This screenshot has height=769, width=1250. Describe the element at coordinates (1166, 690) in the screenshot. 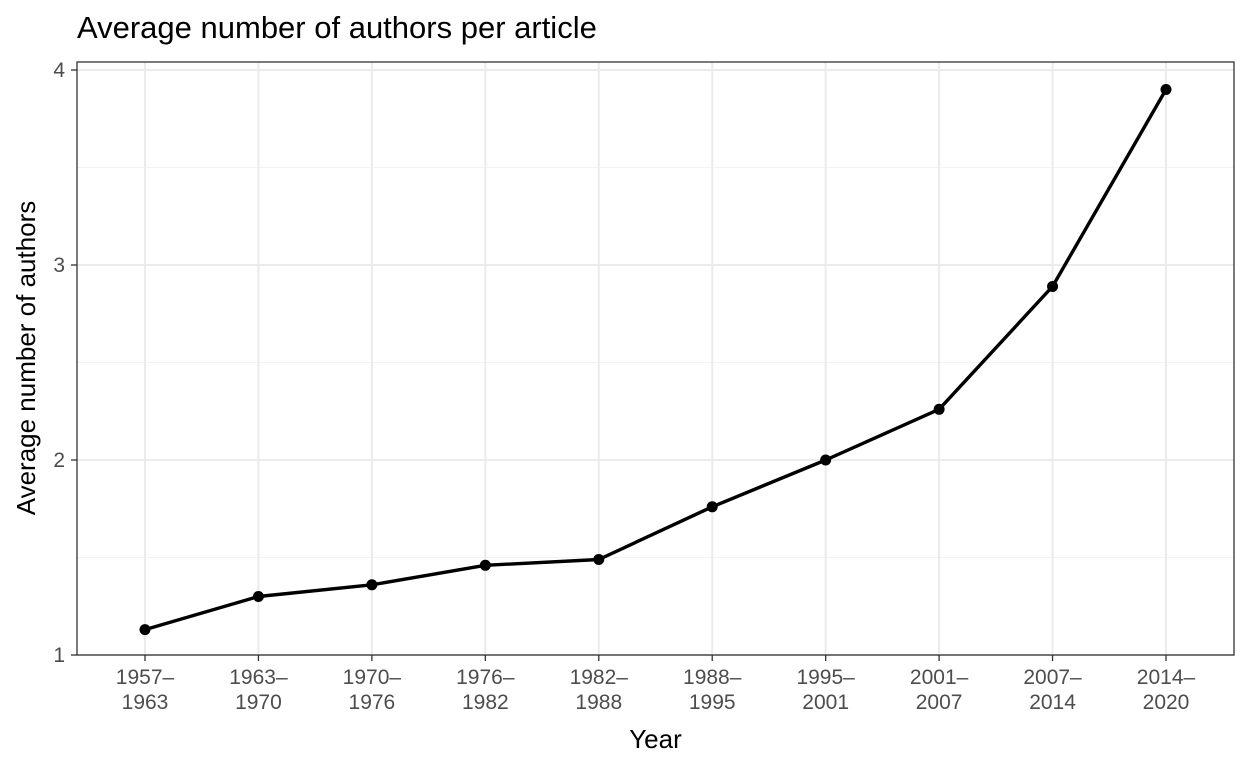

I see `x-tick-label: 2014– 2020` at that location.